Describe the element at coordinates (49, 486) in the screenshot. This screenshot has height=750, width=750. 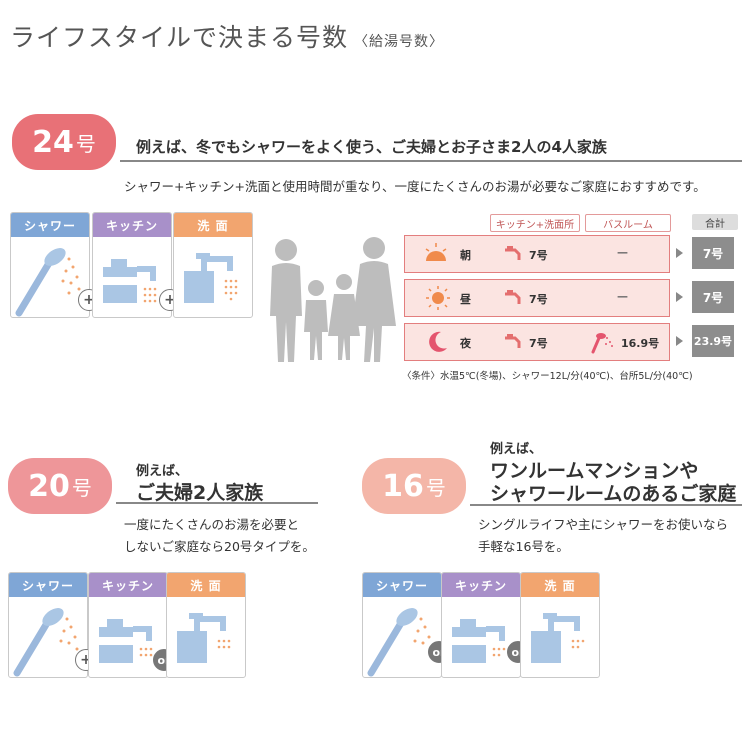
I see `badge-number: 20` at that location.